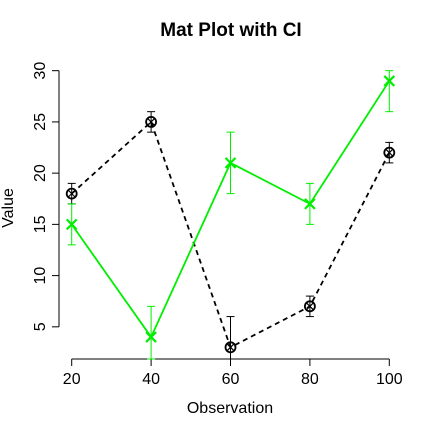  Describe the element at coordinates (230, 408) in the screenshot. I see `x-axis-label: Observation` at that location.